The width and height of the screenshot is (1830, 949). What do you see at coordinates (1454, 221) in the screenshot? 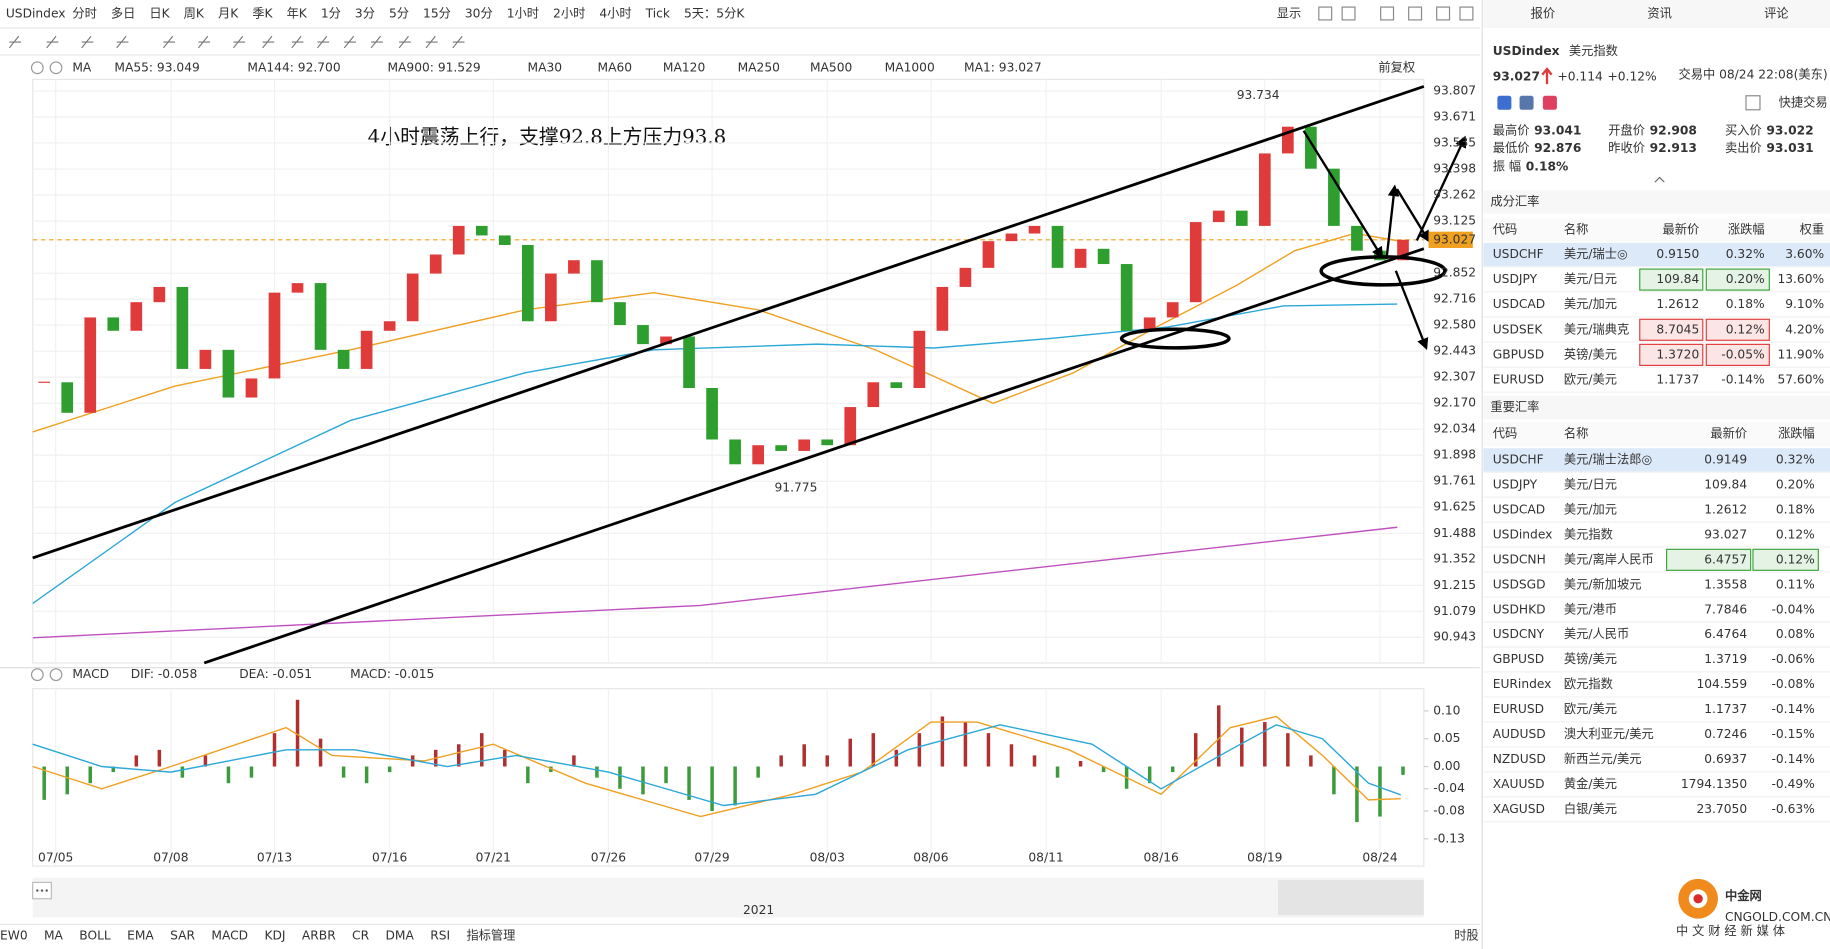
I see `y-tick-label: 93.125` at bounding box center [1454, 221].